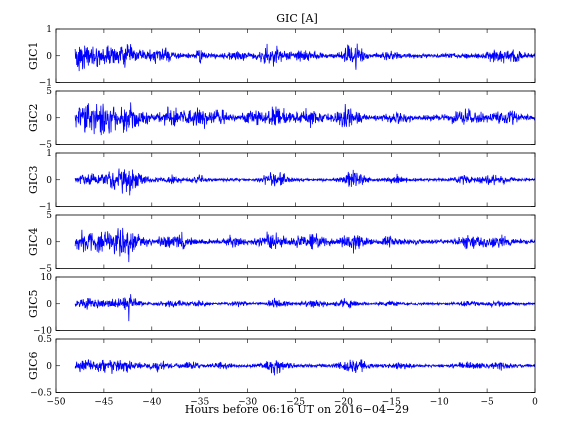 The width and height of the screenshot is (576, 432). I want to click on y-axis-label-gic4: GIC4, so click(33, 241).